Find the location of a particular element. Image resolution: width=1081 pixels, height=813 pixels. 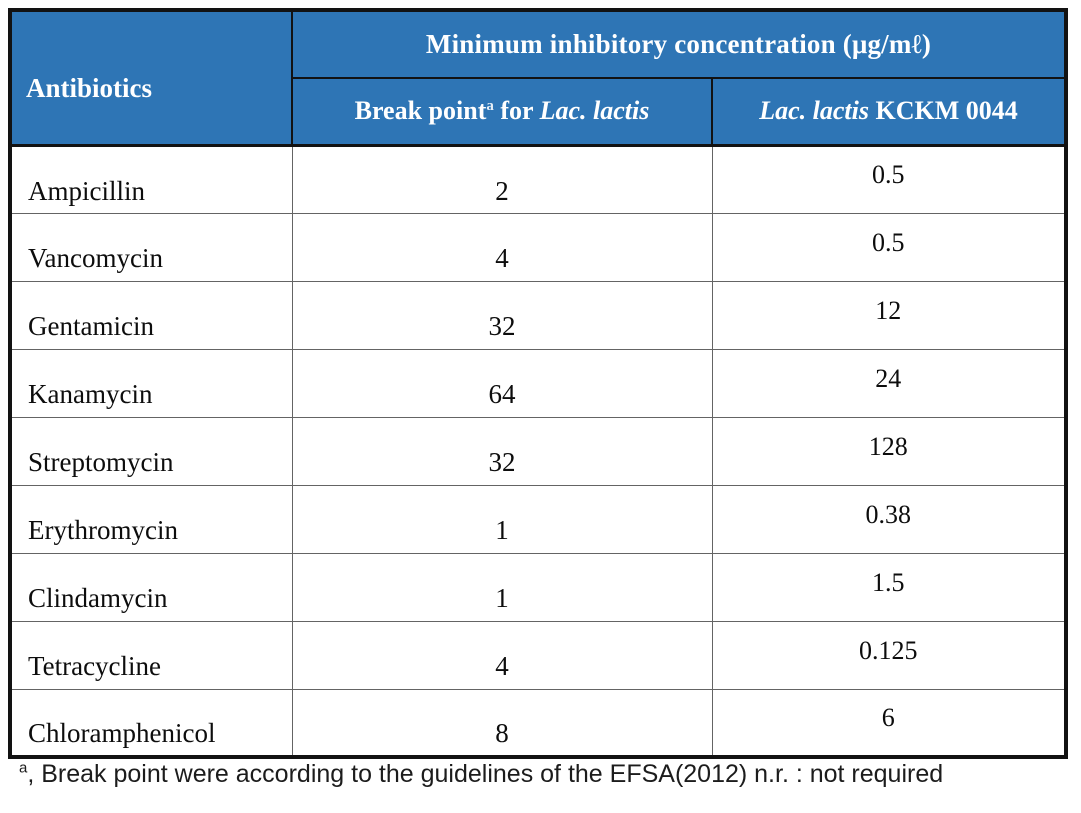

table-row: Kanamycin 64 24 is located at coordinates (538, 383).